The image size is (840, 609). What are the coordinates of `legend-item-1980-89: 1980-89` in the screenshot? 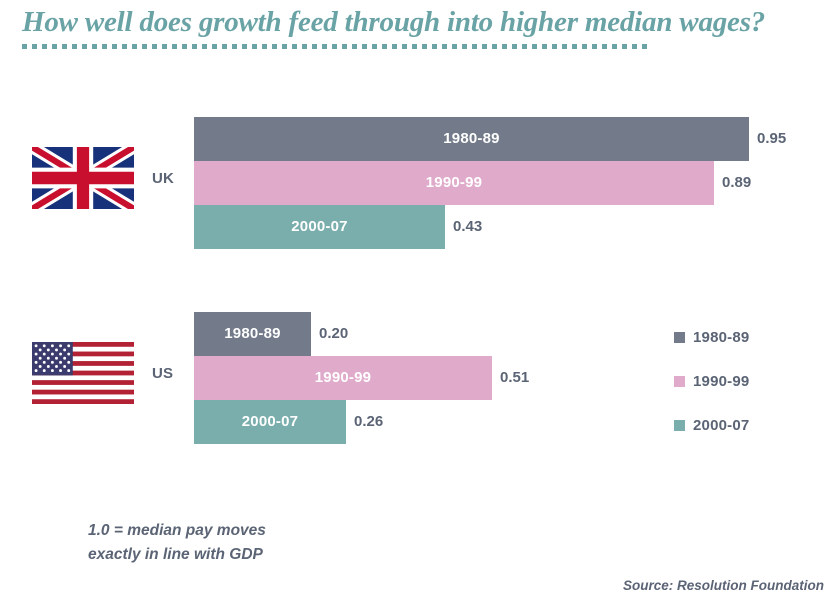 It's located at (754, 338).